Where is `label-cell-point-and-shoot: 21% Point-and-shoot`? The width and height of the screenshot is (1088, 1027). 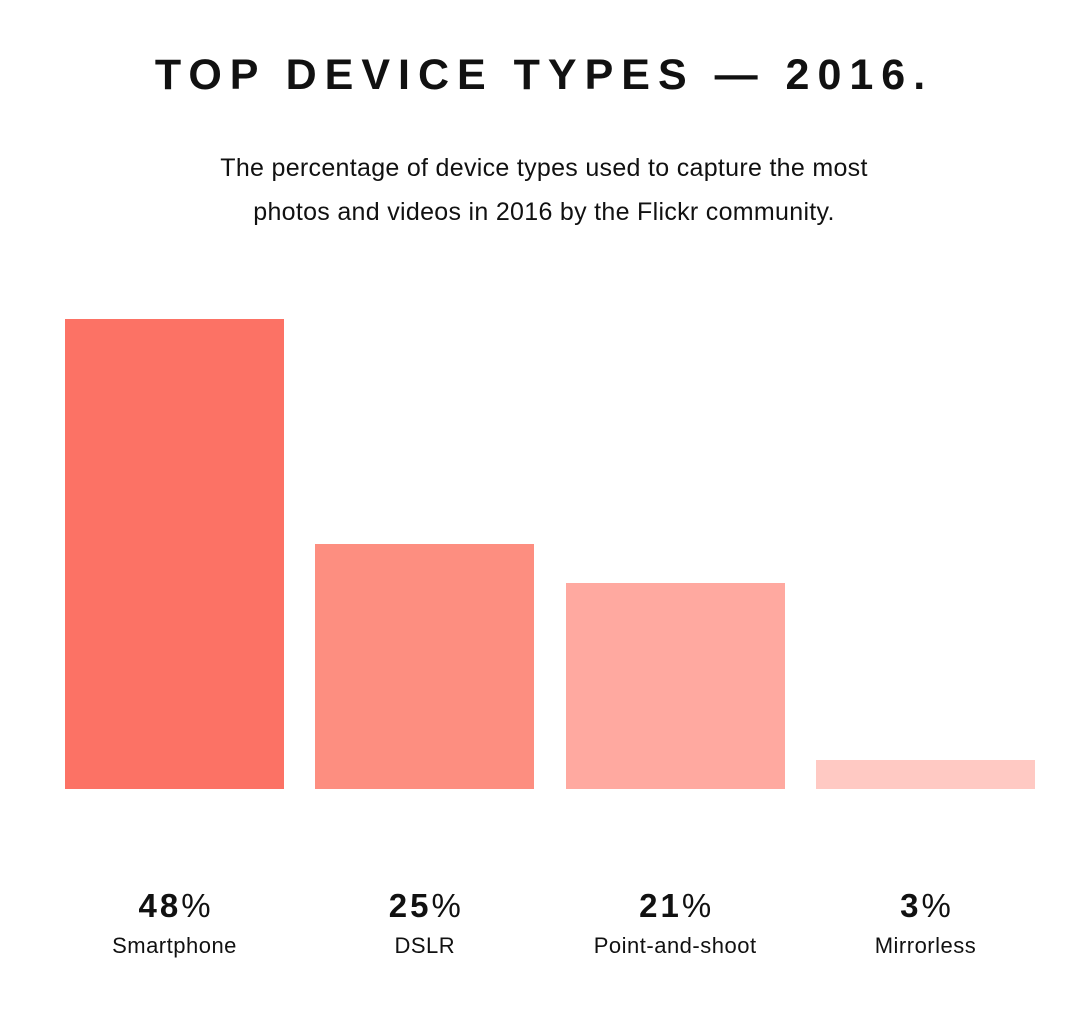 label-cell-point-and-shoot: 21% Point-and-shoot is located at coordinates (675, 923).